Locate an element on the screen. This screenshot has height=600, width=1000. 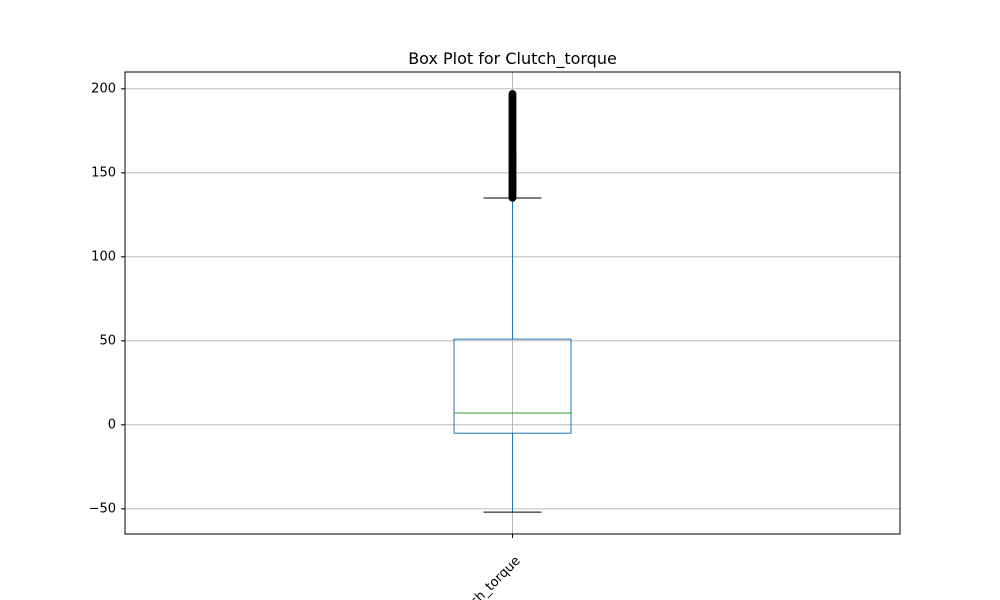
y-tick-label: 100 is located at coordinates (103, 256).